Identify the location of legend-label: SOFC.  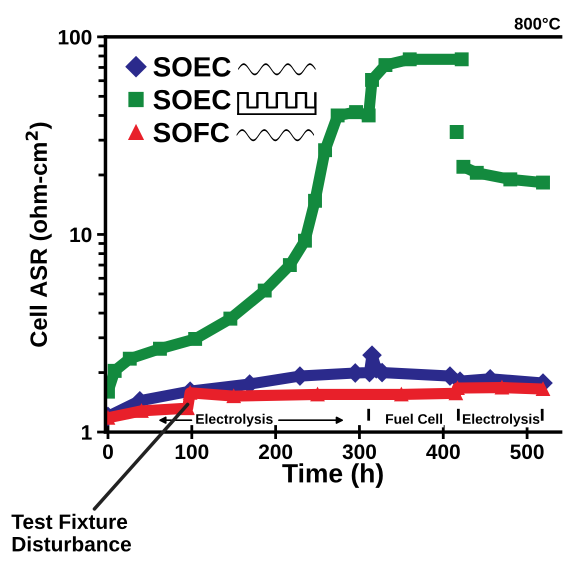
(191, 132).